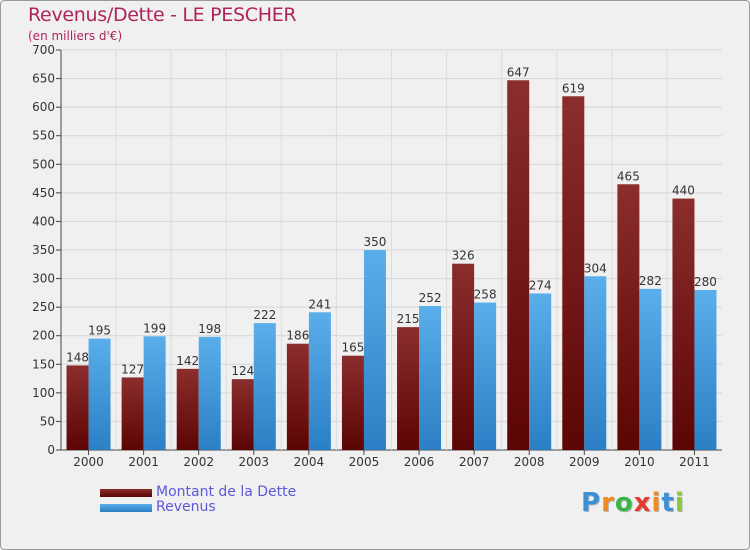 The image size is (750, 550). What do you see at coordinates (668, 503) in the screenshot?
I see `brand-letter: t` at bounding box center [668, 503].